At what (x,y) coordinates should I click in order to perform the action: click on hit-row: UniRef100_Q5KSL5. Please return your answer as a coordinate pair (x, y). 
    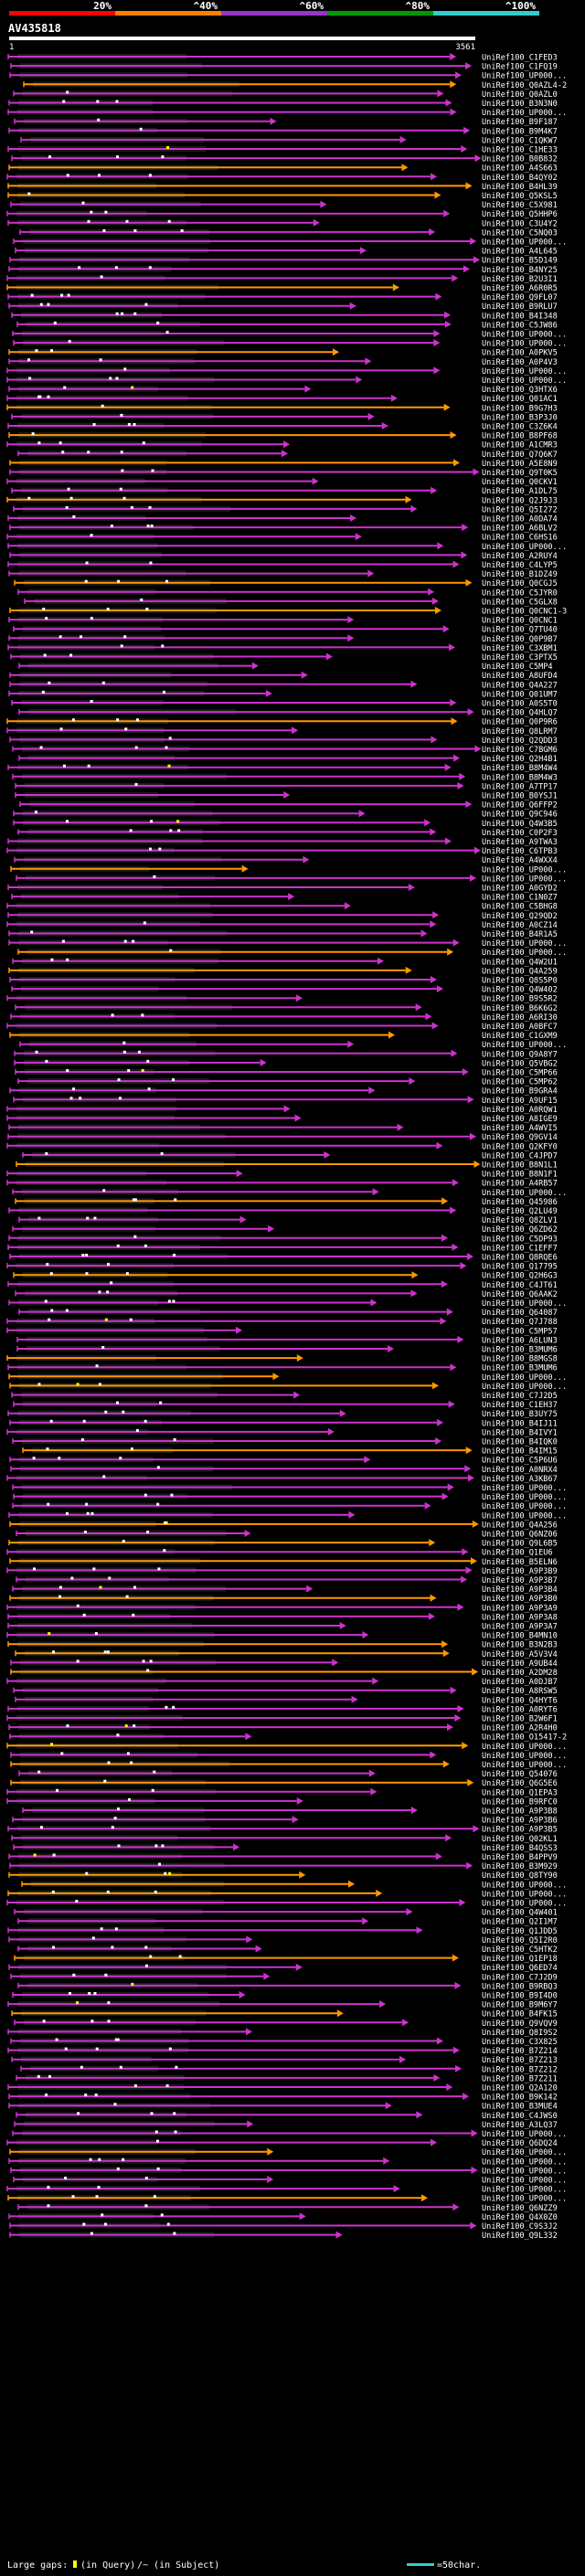
    Looking at the image, I should click on (283, 196).